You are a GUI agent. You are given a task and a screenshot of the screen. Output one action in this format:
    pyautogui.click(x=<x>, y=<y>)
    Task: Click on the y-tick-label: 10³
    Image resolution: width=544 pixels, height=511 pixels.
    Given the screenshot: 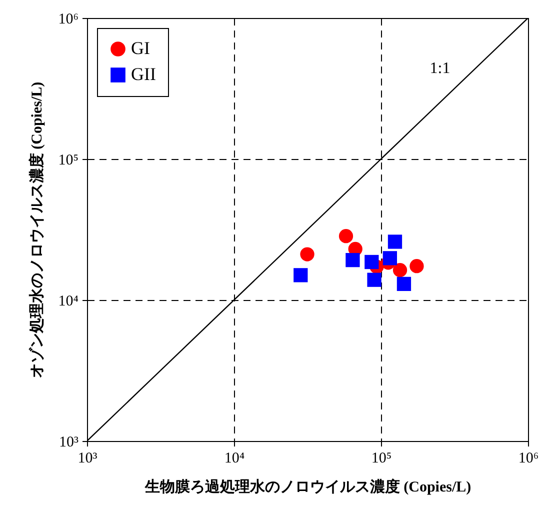 What is the action you would take?
    pyautogui.click(x=69, y=442)
    